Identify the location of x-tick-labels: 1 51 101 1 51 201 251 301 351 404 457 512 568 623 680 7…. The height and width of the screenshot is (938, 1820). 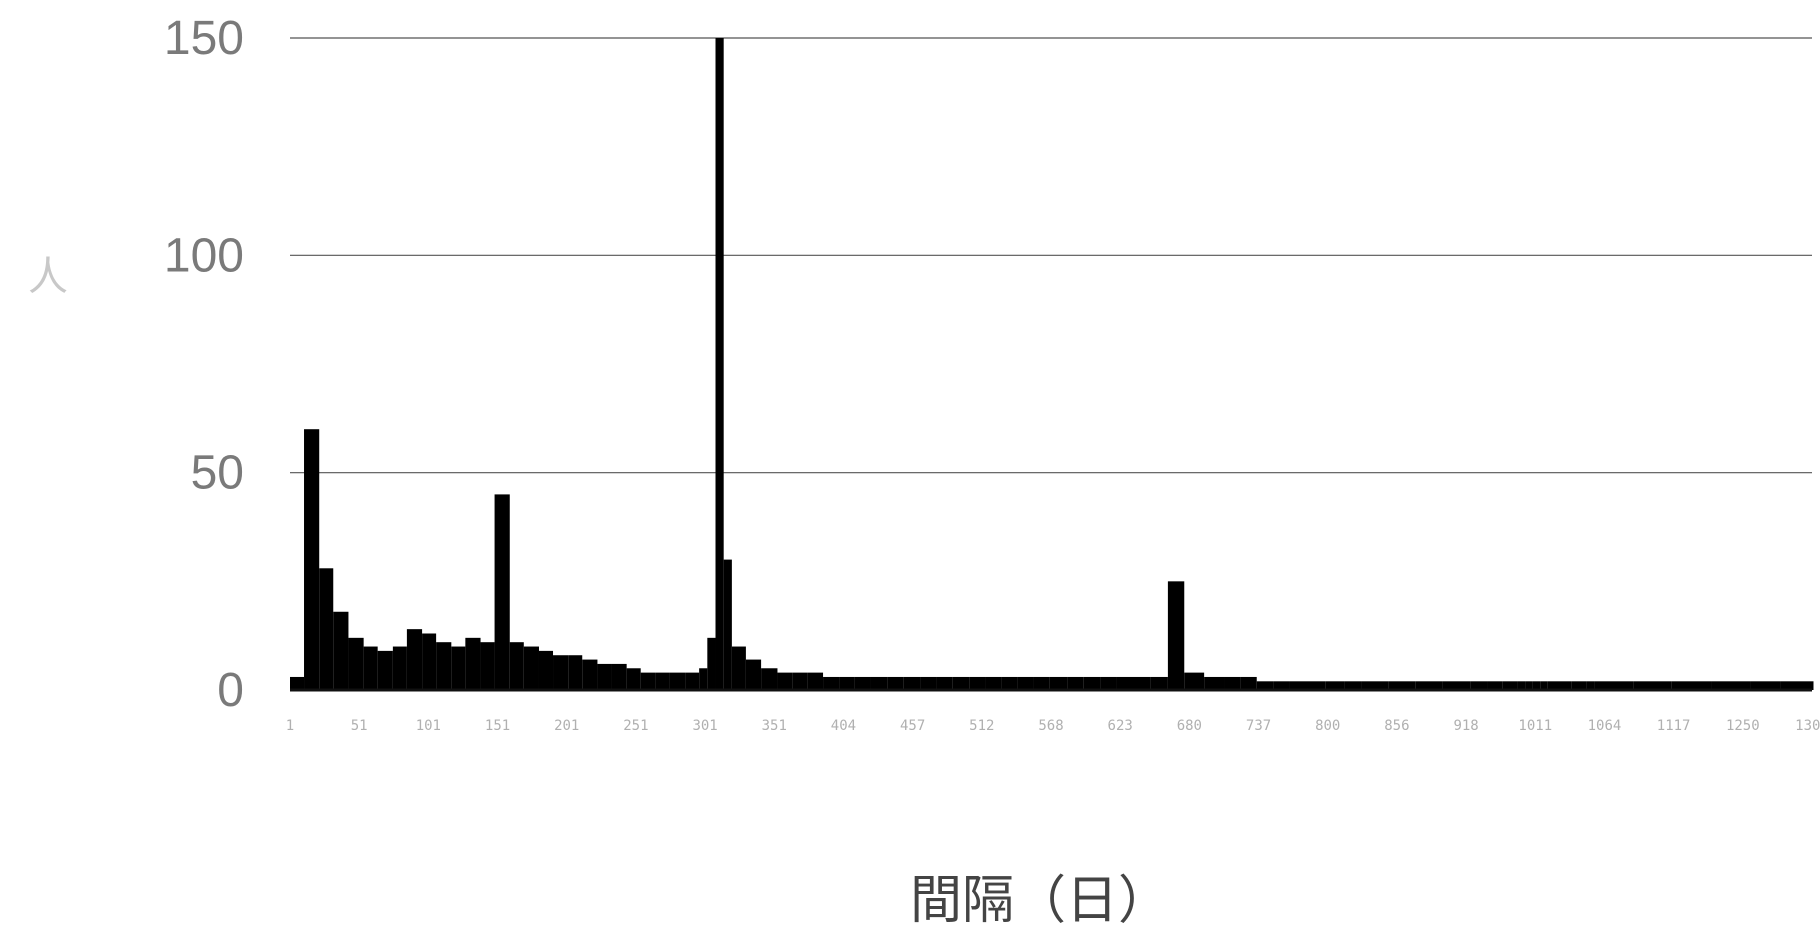
(1053, 726).